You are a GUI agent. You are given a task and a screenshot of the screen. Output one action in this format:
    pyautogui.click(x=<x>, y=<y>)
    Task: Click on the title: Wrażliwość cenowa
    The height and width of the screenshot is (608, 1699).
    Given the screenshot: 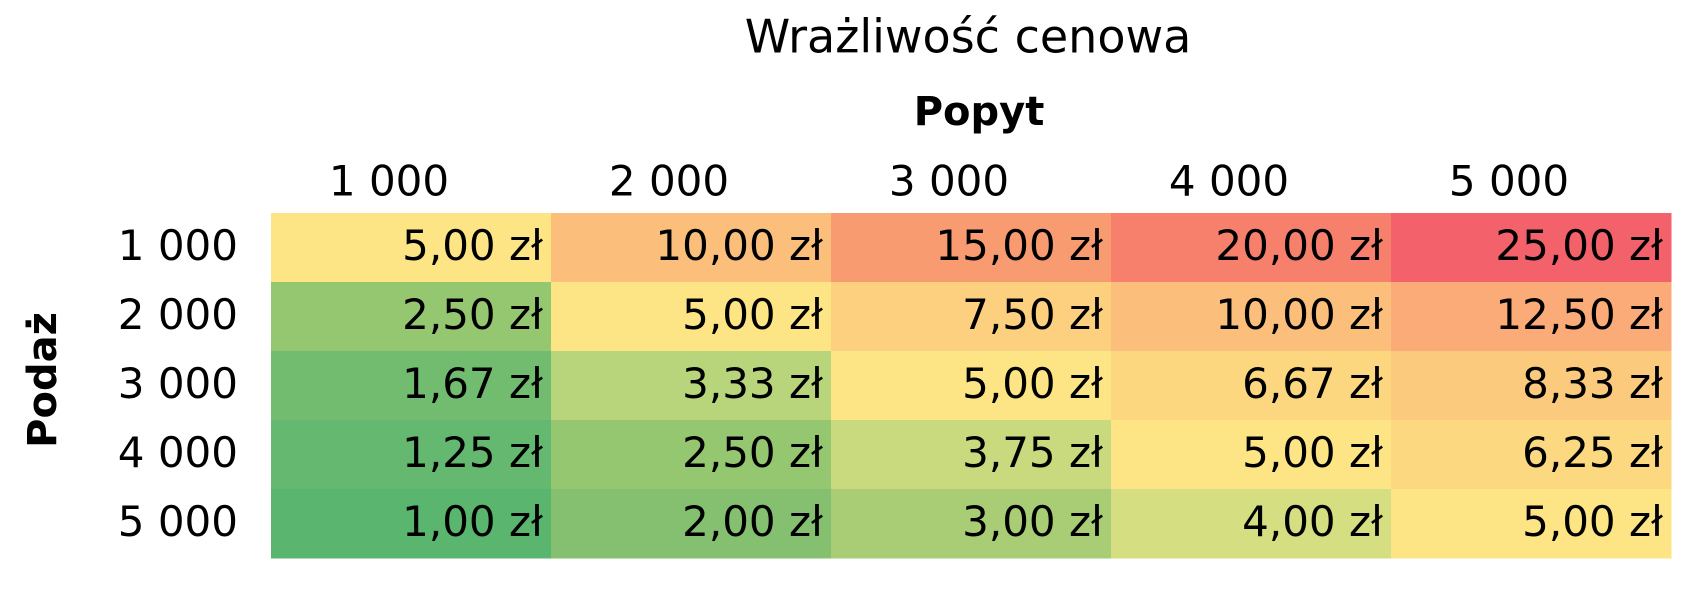 What is the action you would take?
    pyautogui.click(x=968, y=37)
    